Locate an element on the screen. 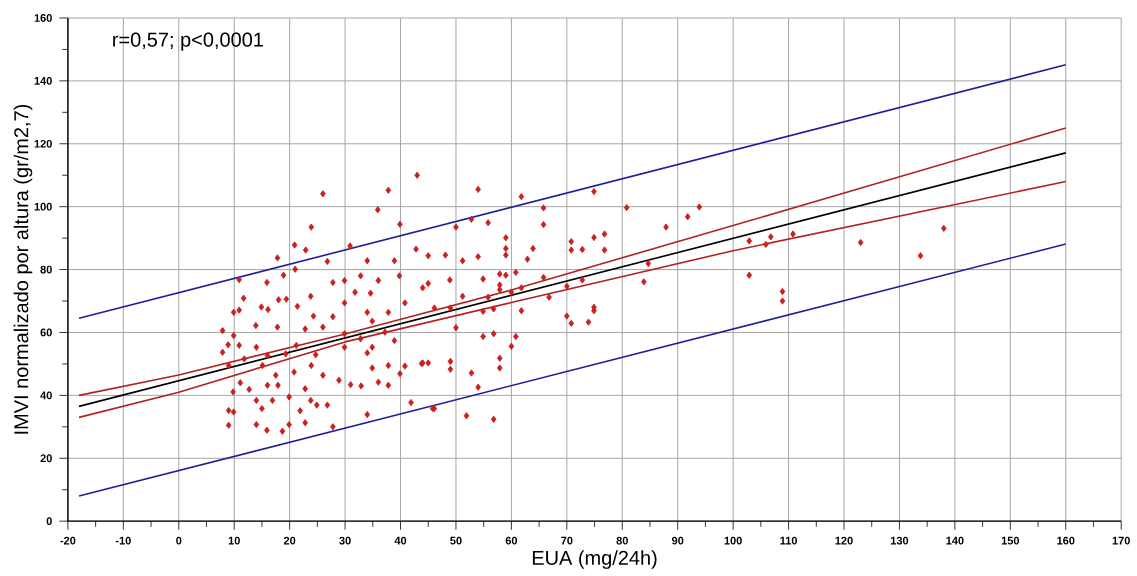  x-axis-title: EUA (mg/24h) is located at coordinates (594, 560).